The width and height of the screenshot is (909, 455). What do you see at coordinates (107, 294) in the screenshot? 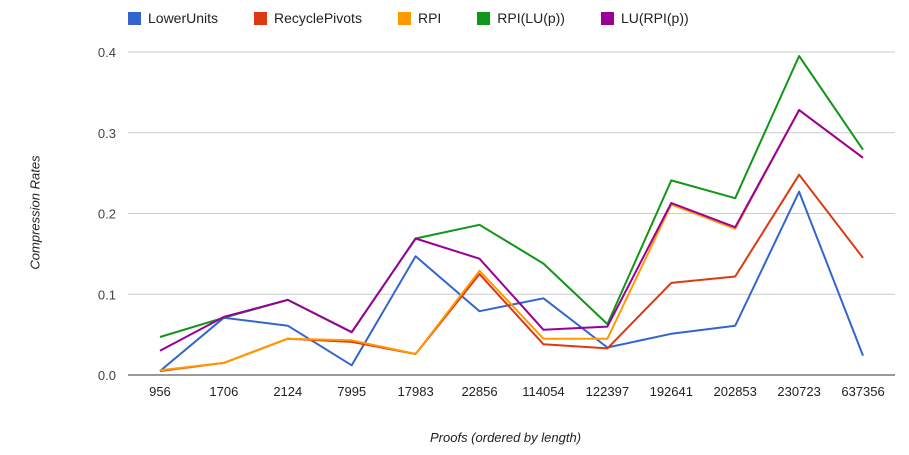
I see `y-tick-label: 0.1` at bounding box center [107, 294].